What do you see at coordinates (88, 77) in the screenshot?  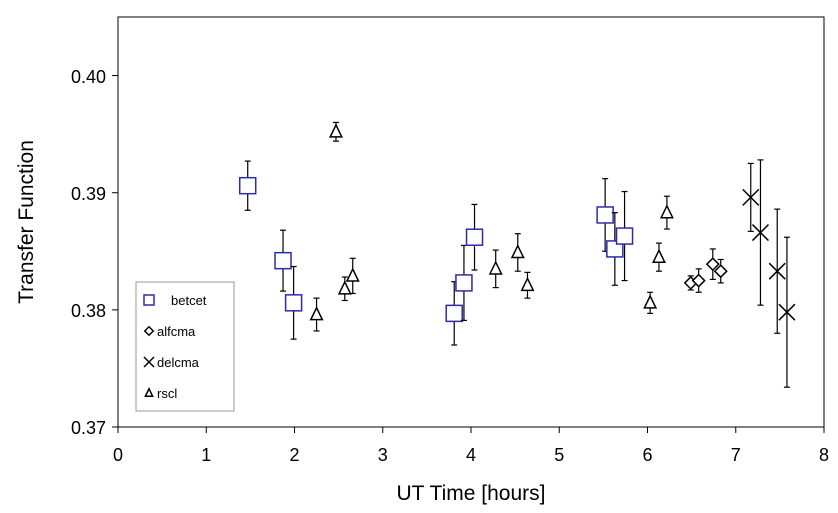 I see `y-tick-label: 0.40` at bounding box center [88, 77].